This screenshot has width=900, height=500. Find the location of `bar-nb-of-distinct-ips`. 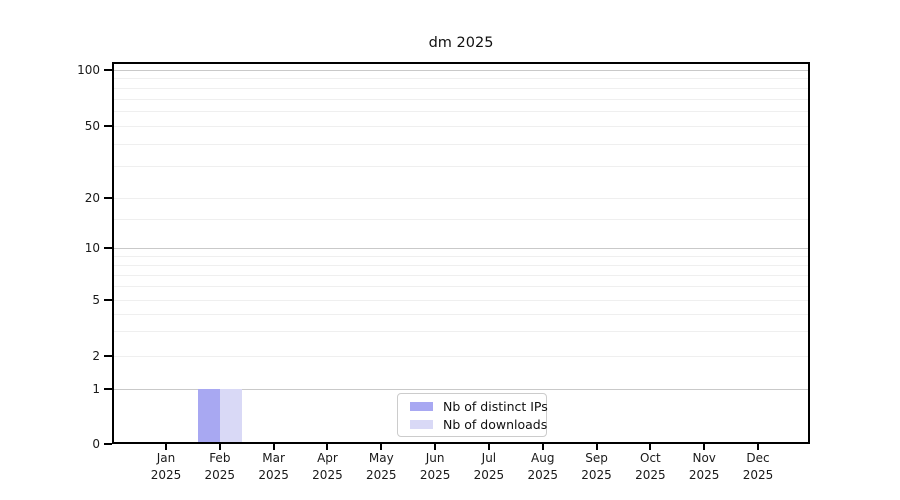

bar-nb-of-distinct-ips is located at coordinates (208, 415).